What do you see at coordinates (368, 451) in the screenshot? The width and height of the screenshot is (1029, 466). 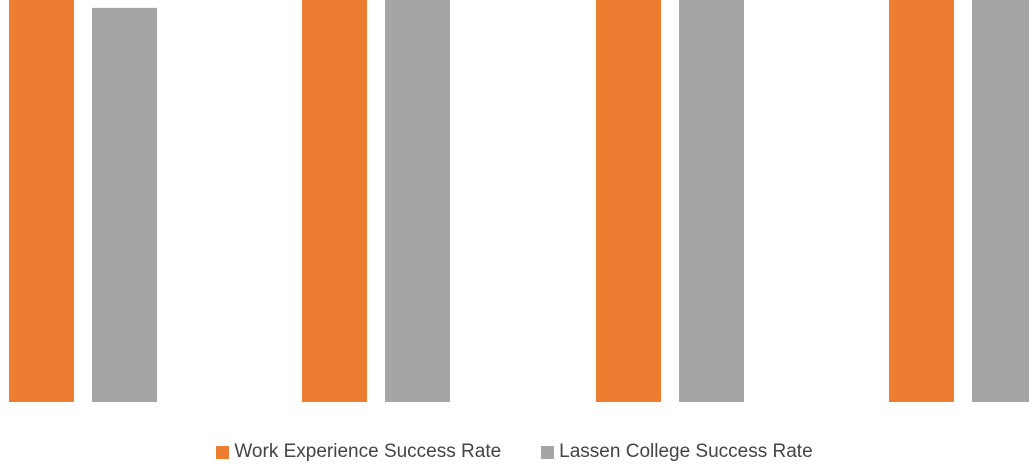 I see `legend-label-work-experience: Work Experience Success Rate` at bounding box center [368, 451].